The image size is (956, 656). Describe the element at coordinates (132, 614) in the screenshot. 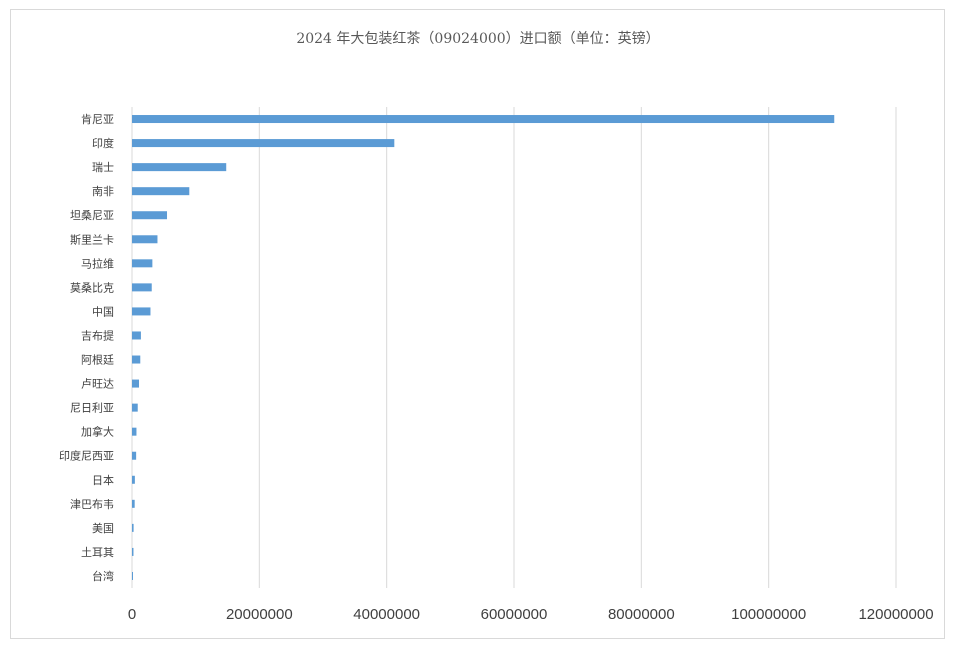

I see `x-tick-label: 0` at that location.